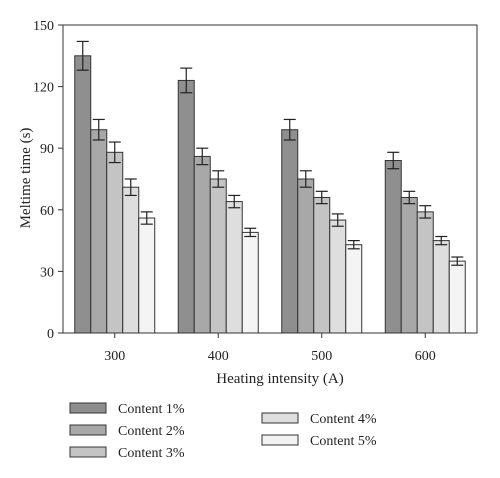  I want to click on y-tick-label: 120, so click(43, 88).